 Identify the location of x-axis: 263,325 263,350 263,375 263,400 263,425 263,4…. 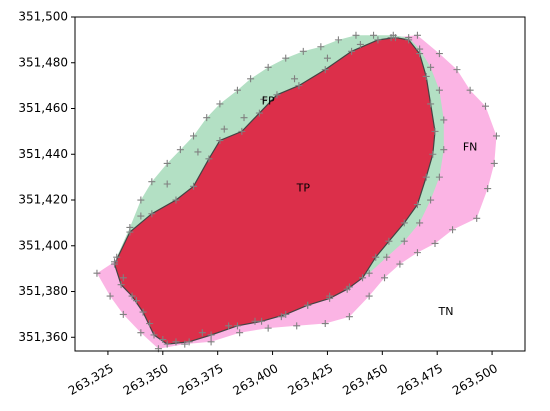
(283, 374).